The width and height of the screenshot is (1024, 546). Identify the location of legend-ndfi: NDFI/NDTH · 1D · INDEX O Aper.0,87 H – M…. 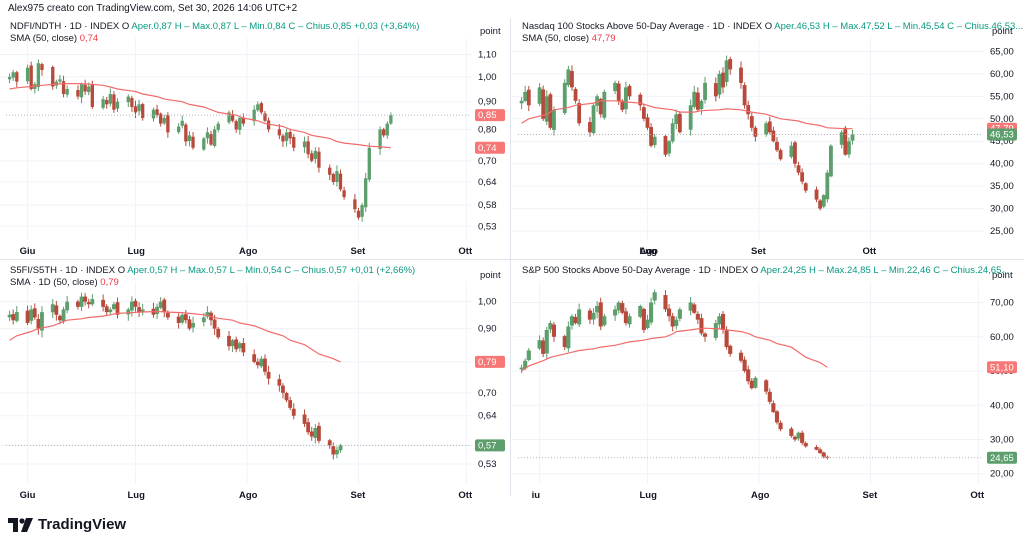
(214, 33).